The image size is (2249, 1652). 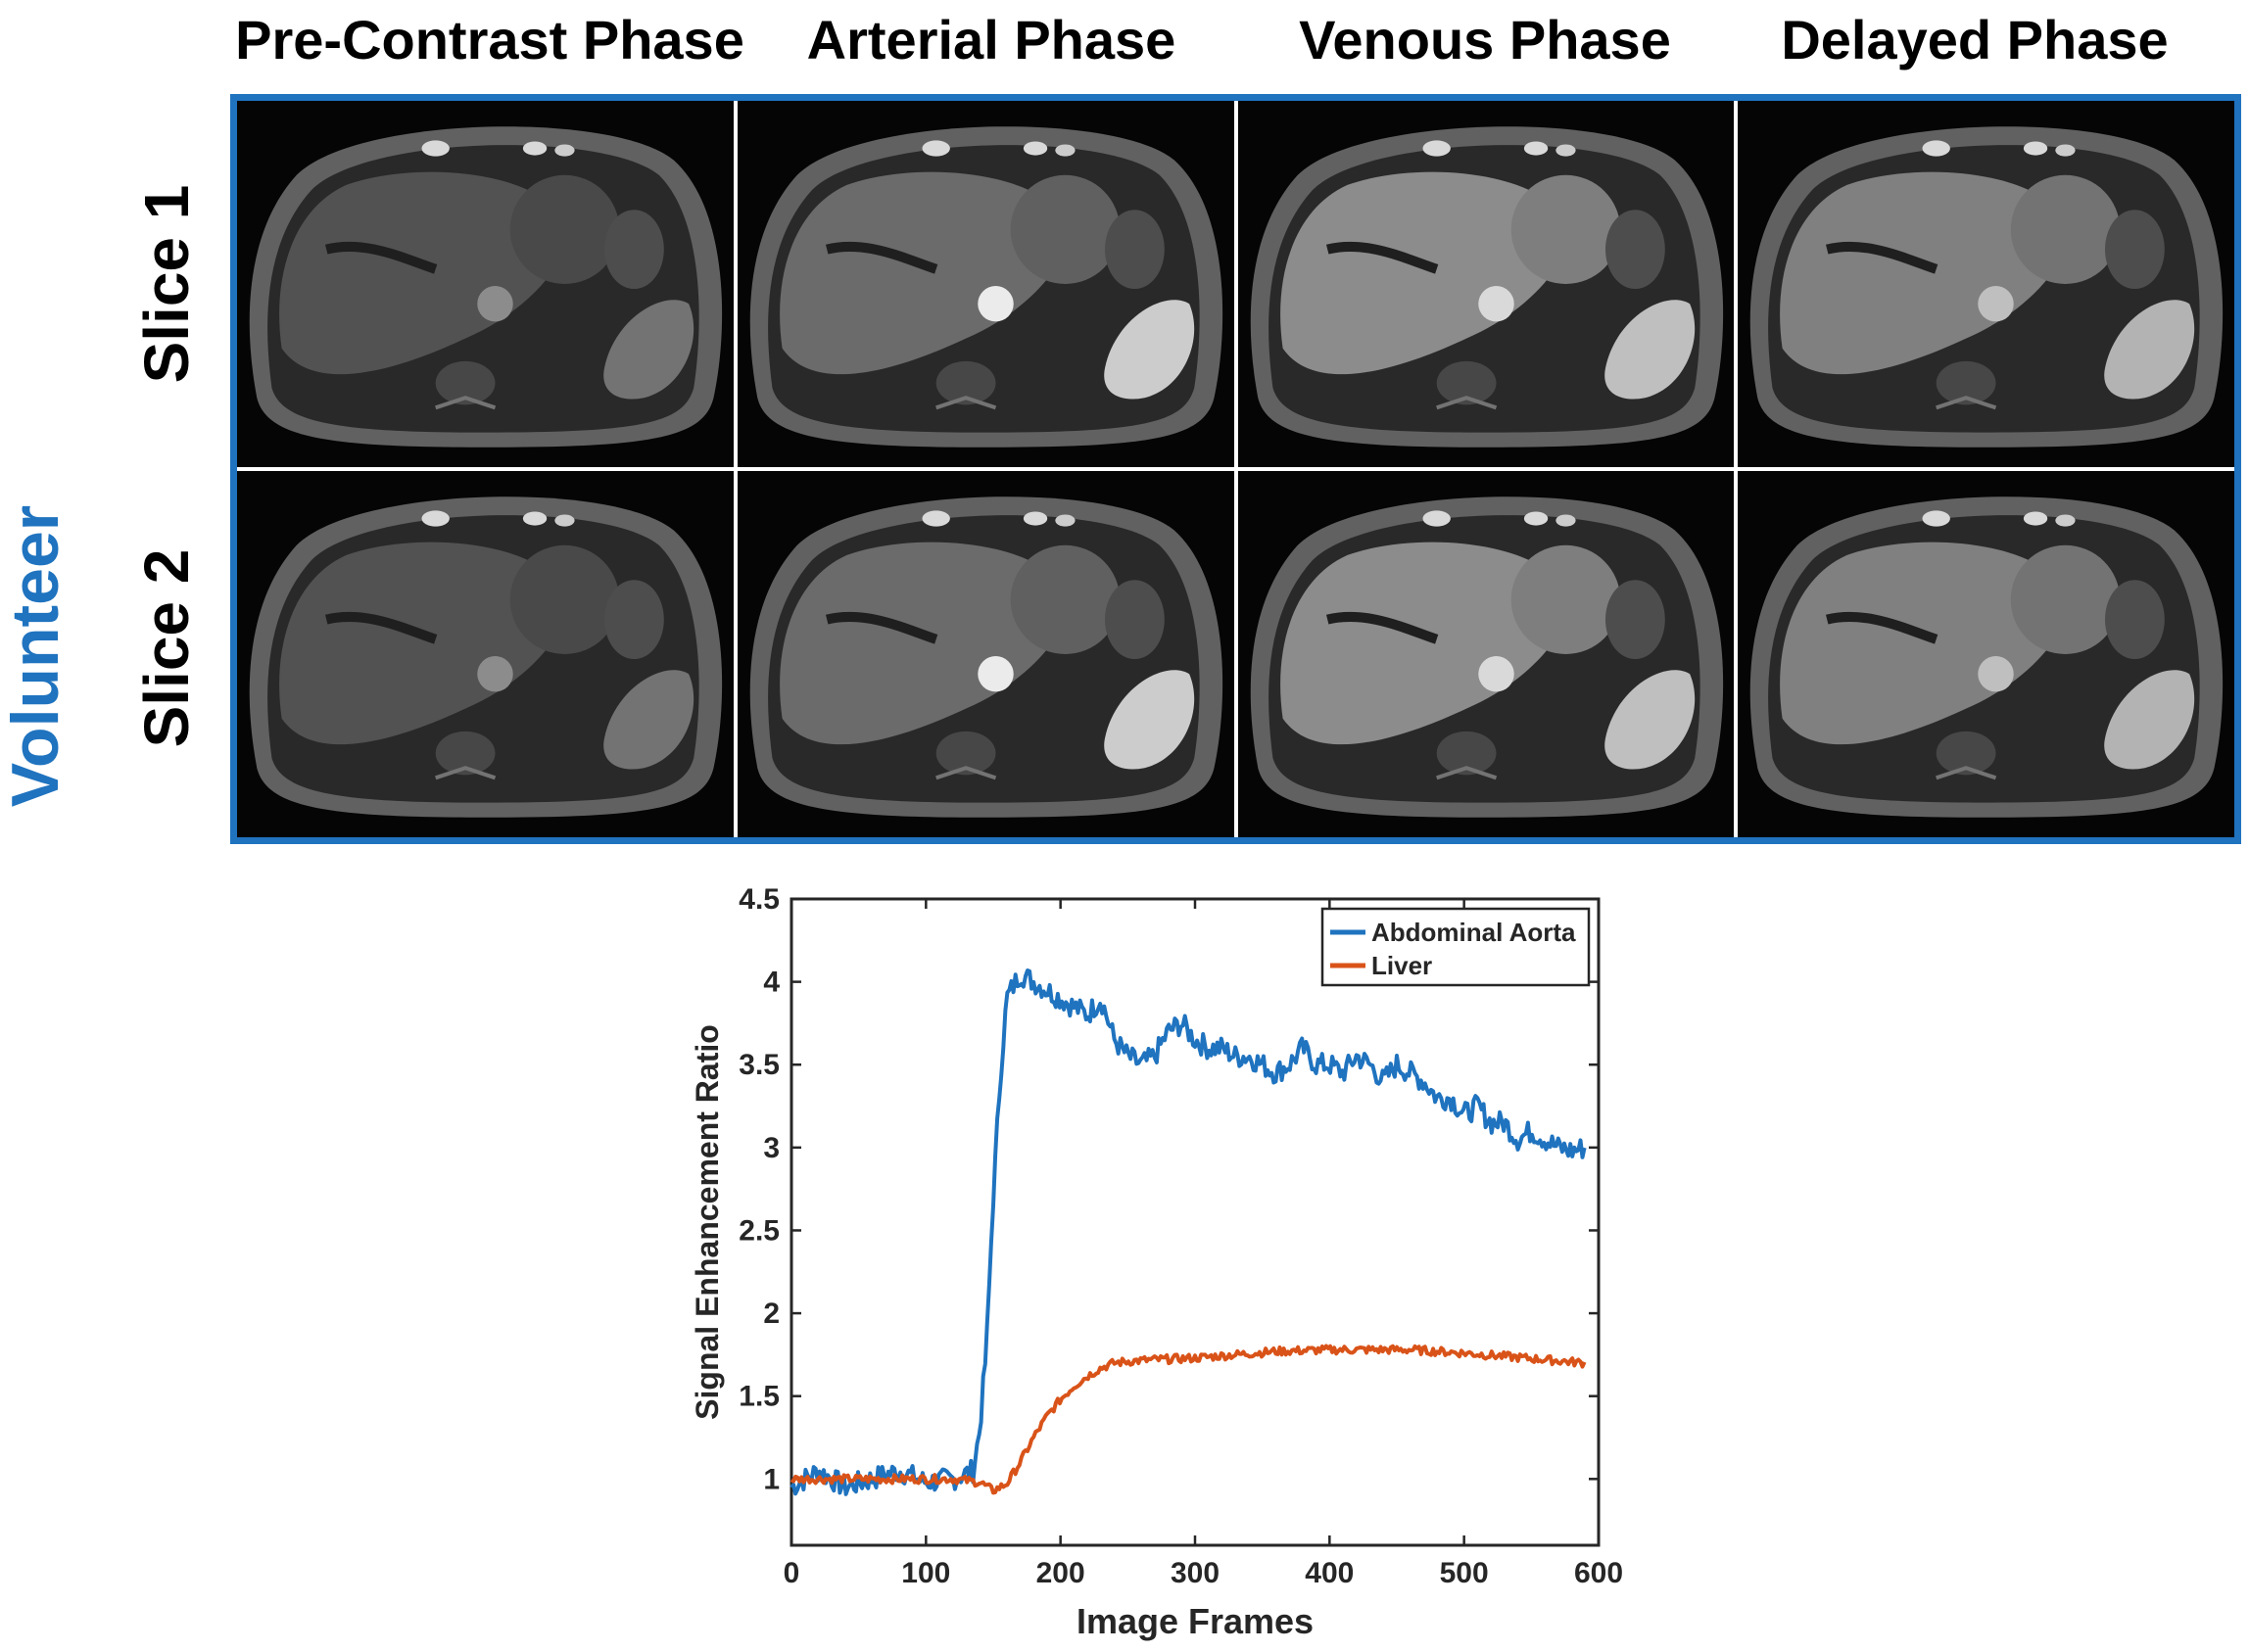 I want to click on volunteer-label: Volunteer, so click(x=36, y=656).